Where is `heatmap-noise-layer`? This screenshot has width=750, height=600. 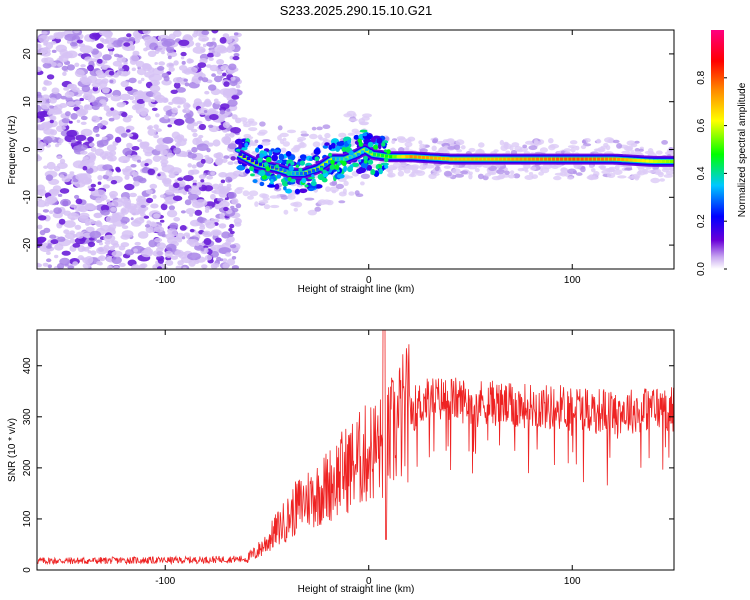 heatmap-noise-layer is located at coordinates (140, 149).